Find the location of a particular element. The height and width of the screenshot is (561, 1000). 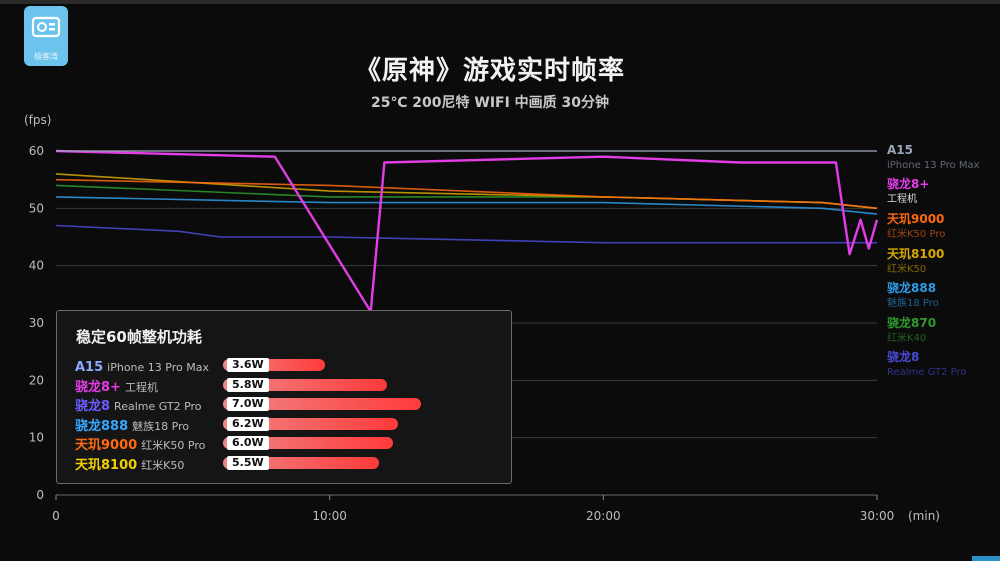

power-chip-name: 骁龙888 is located at coordinates (102, 426).